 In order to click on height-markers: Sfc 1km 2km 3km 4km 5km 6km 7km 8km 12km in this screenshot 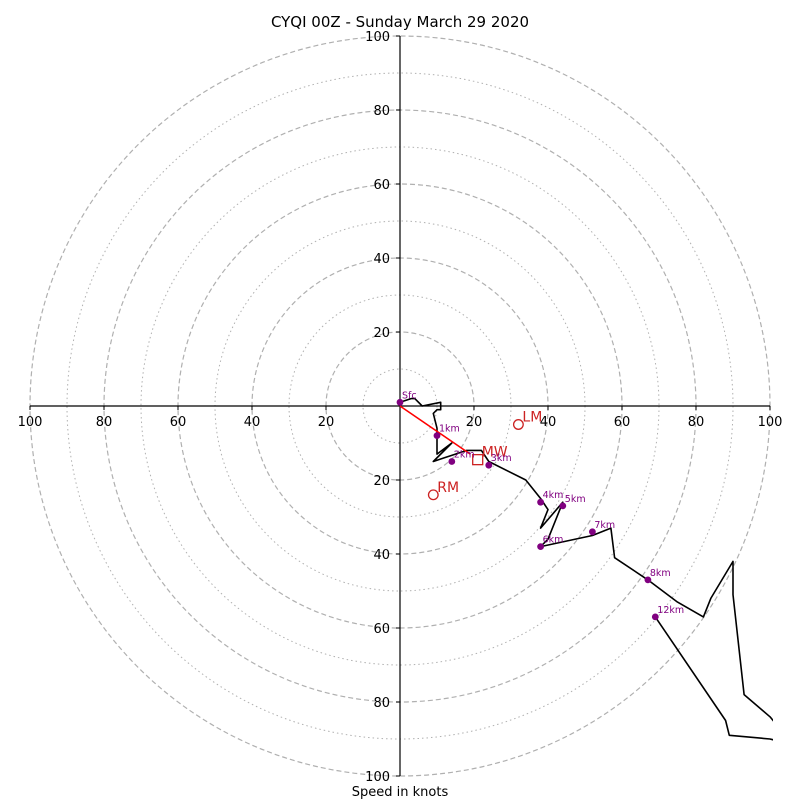, I will do `click(540, 505)`.